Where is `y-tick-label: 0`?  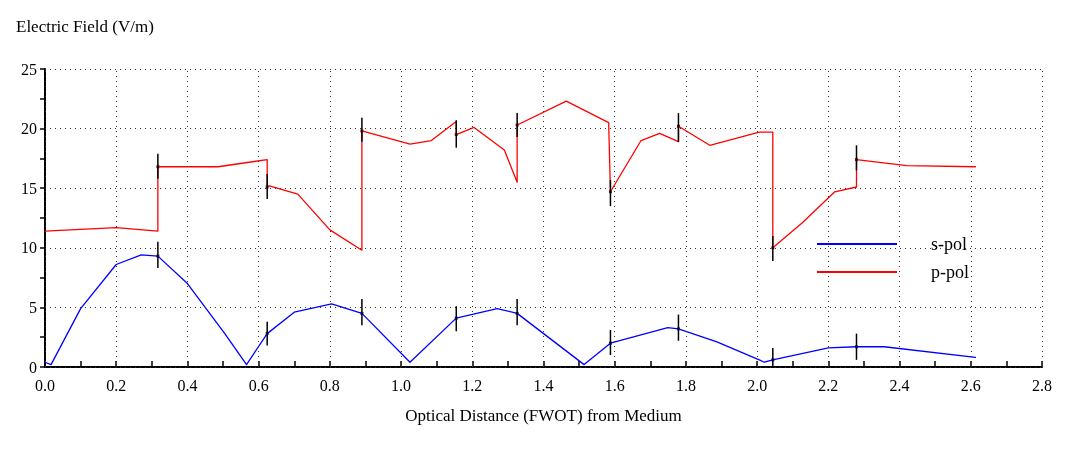 y-tick-label: 0 is located at coordinates (33, 367).